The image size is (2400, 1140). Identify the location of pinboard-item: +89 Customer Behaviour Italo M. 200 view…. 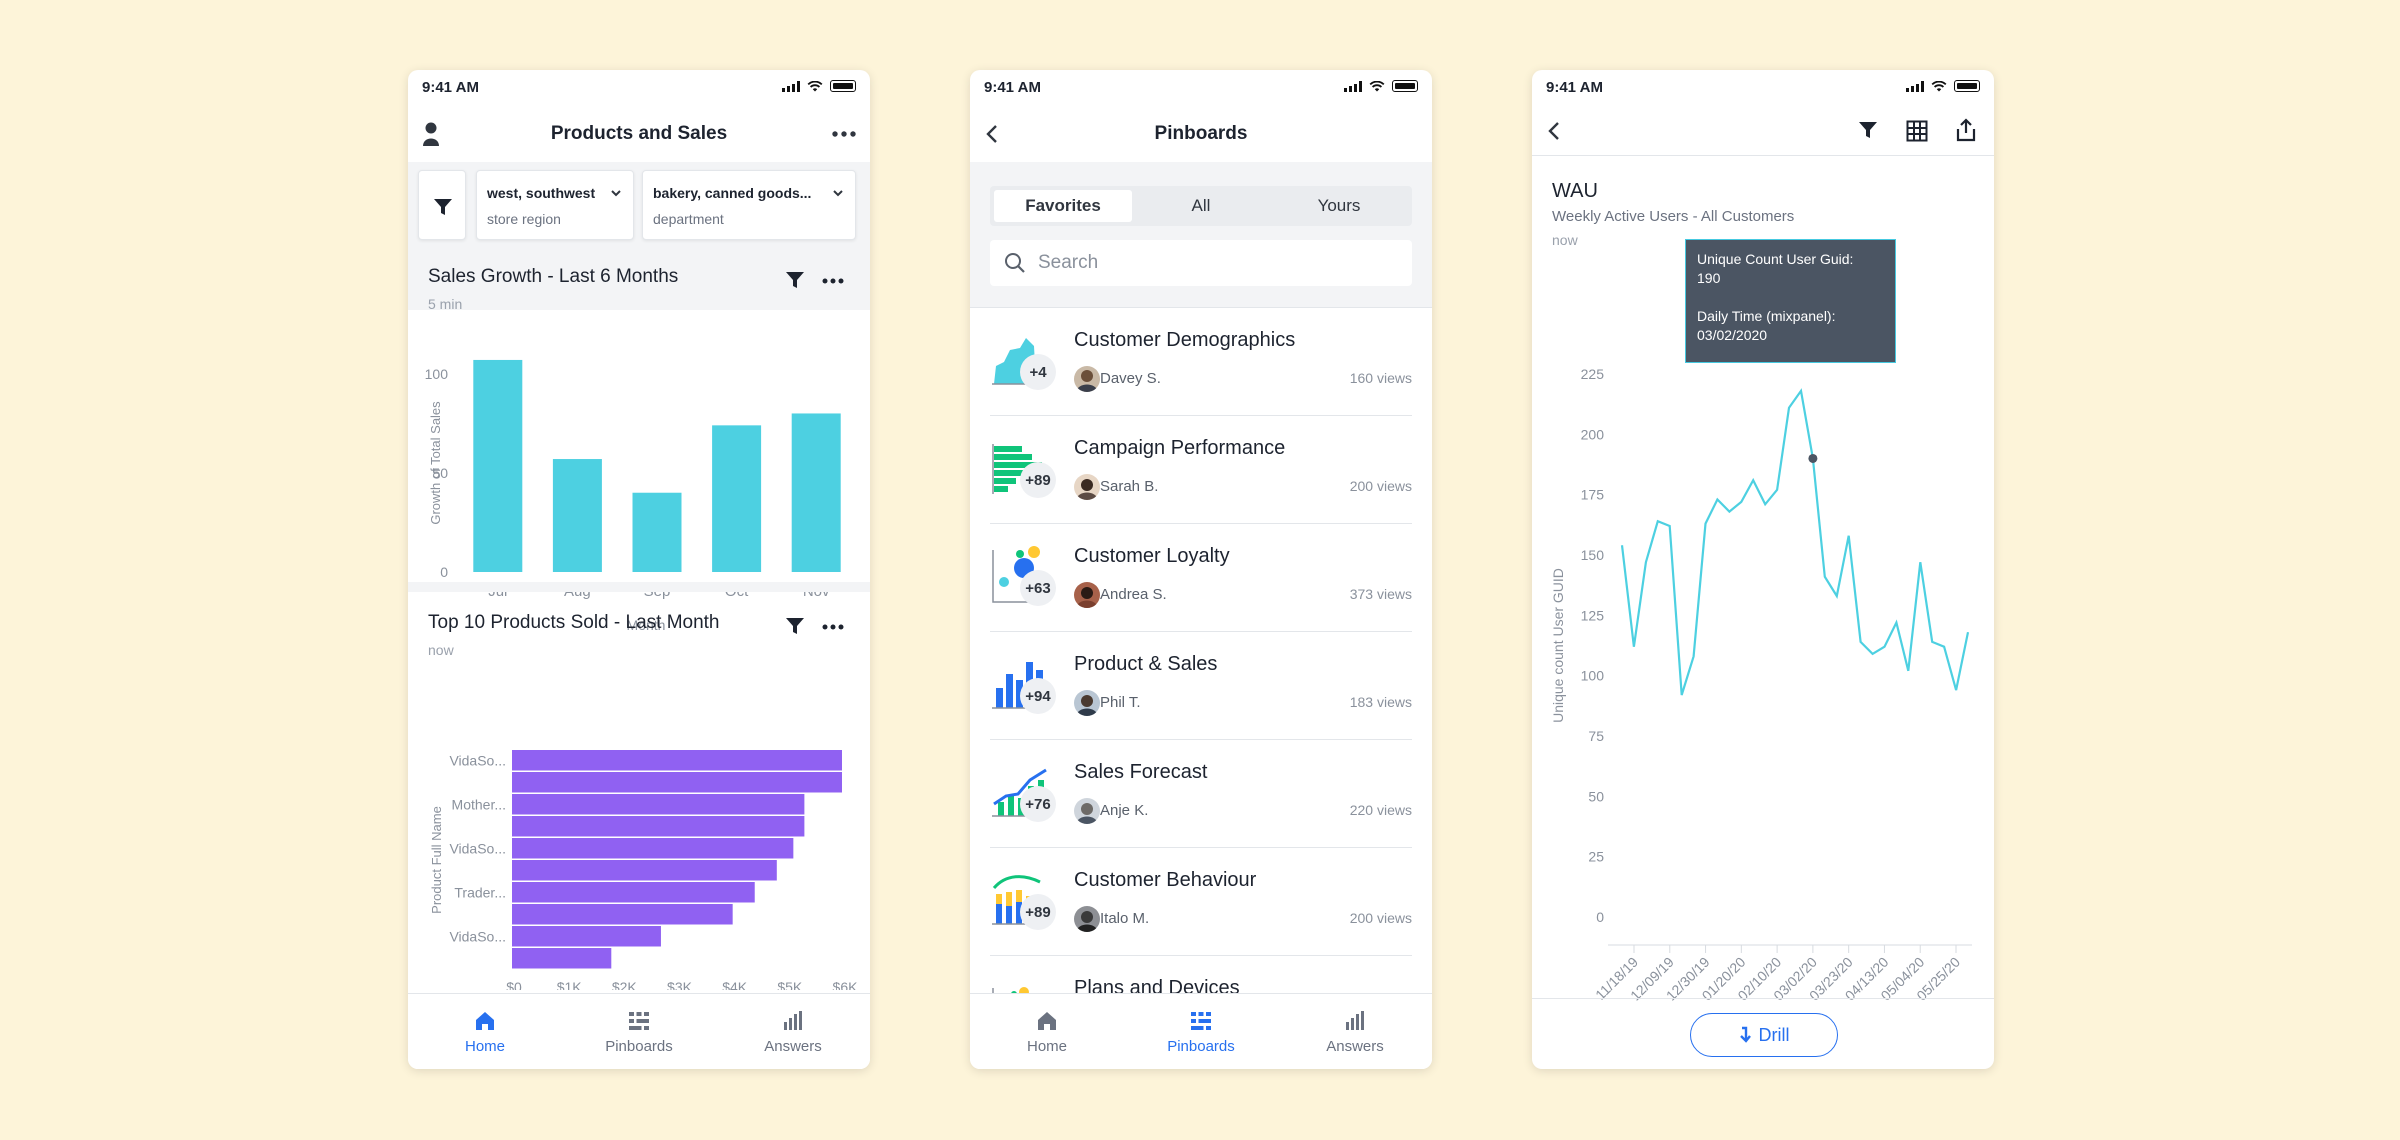
(1201, 902).